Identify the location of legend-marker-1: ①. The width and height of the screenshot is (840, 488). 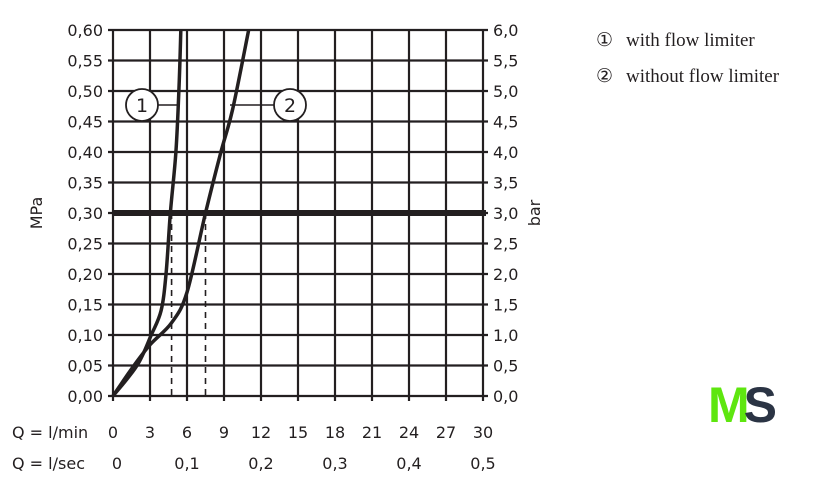
(604, 40).